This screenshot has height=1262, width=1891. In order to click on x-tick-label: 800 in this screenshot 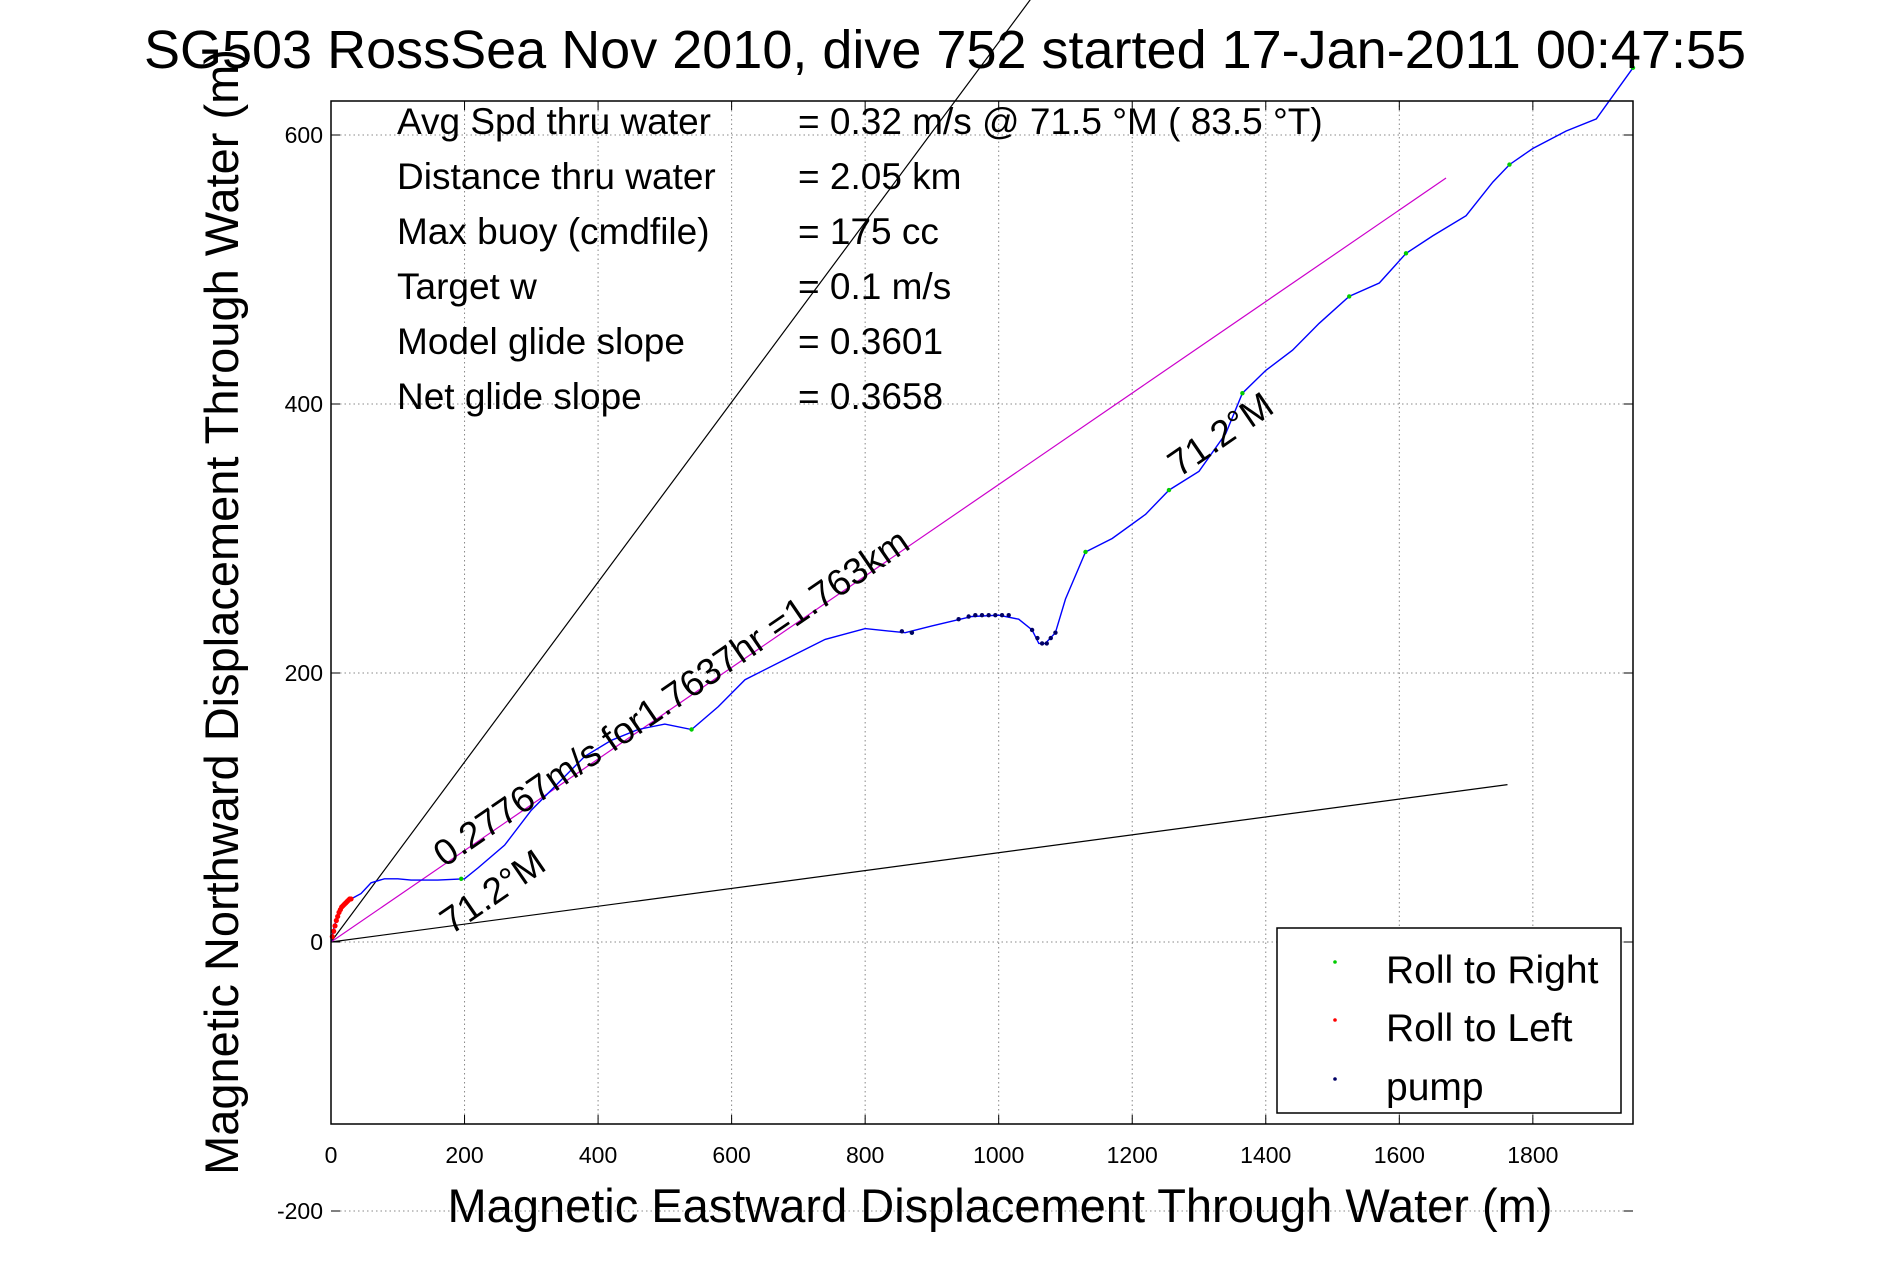, I will do `click(865, 1155)`.